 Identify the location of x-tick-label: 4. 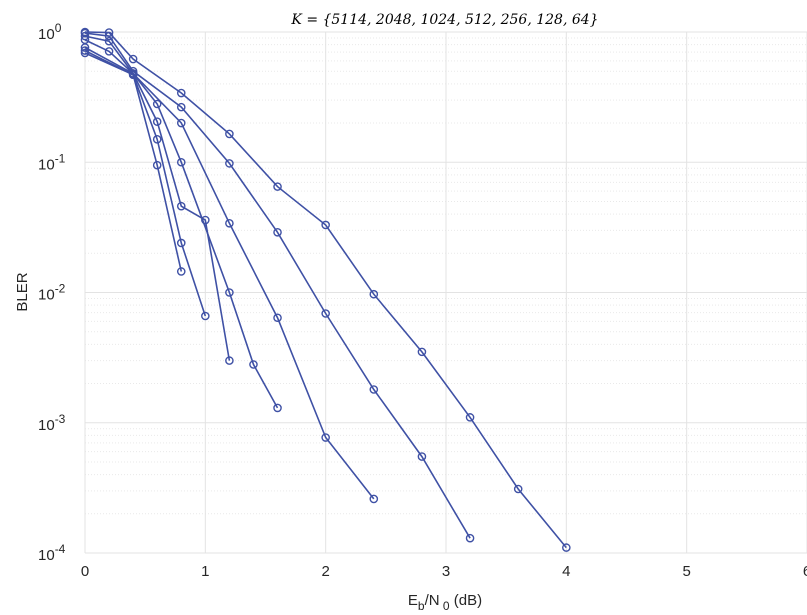
(566, 571).